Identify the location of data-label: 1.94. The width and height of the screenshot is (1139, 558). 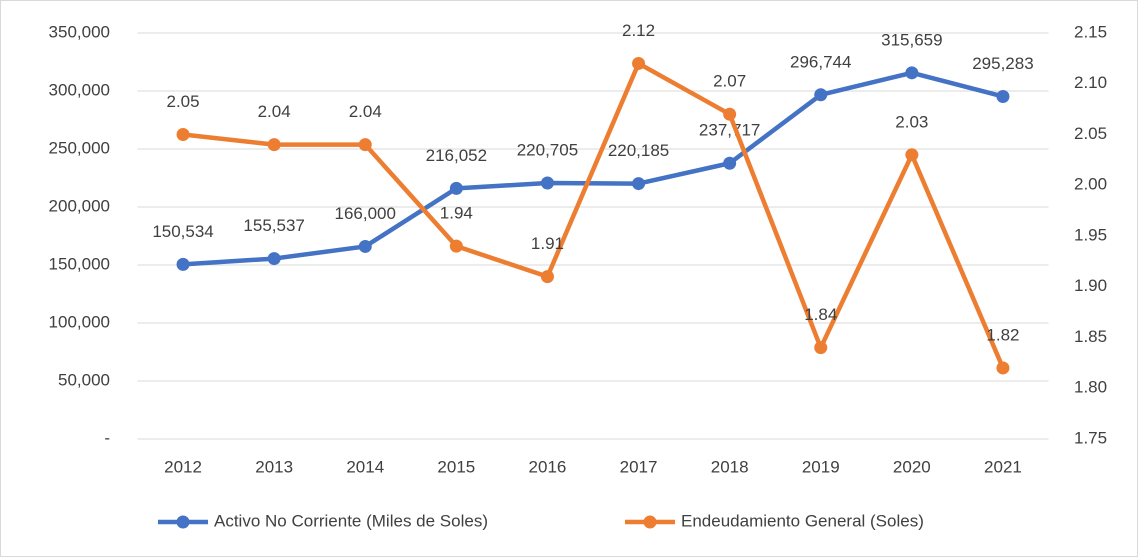
(456, 213).